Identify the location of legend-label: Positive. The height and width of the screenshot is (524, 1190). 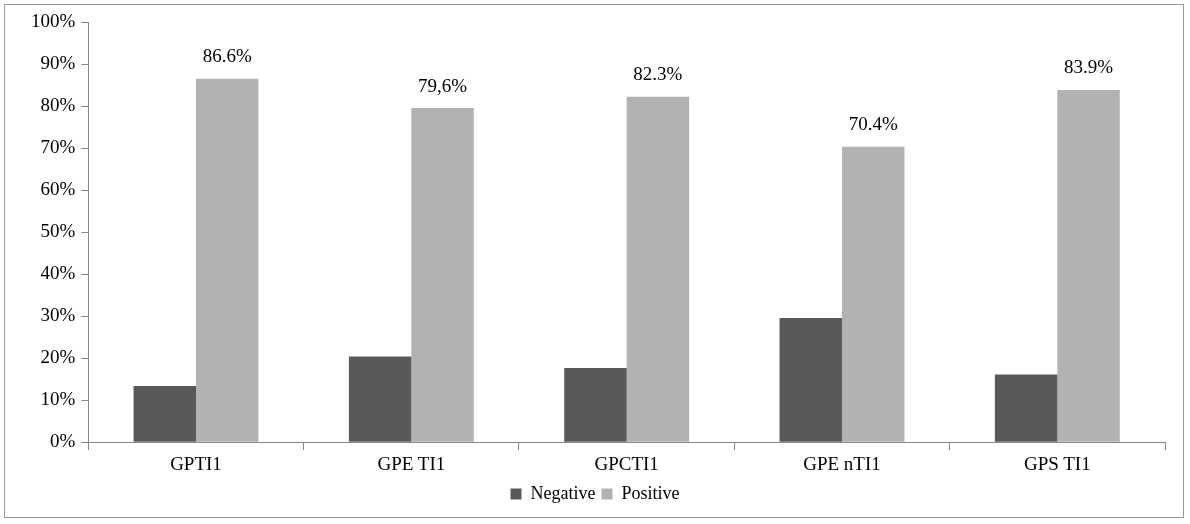
(650, 492).